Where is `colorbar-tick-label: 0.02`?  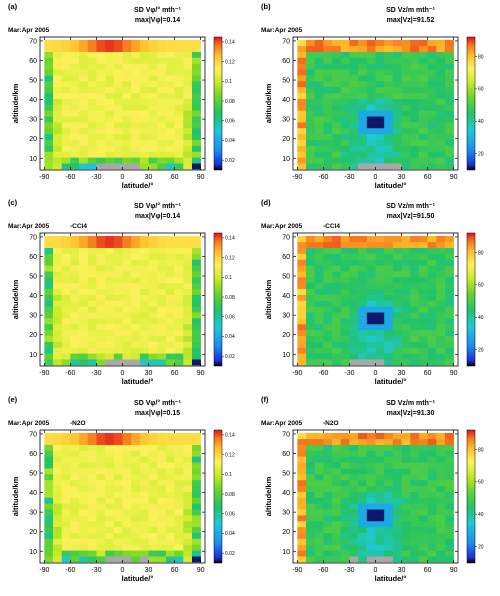
colorbar-tick-label: 0.02 is located at coordinates (230, 161).